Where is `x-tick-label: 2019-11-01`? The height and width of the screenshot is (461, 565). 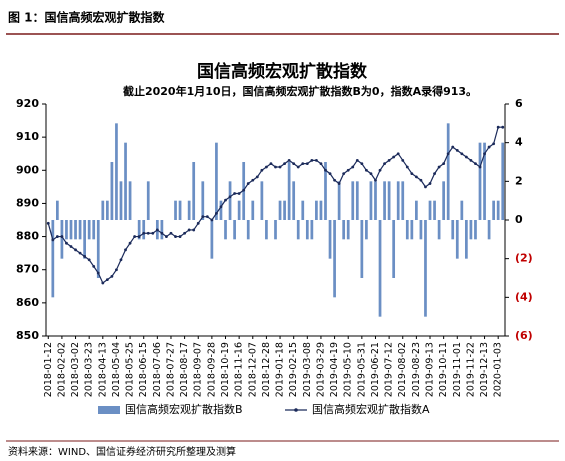 x-tick-label: 2019-11-01 is located at coordinates (457, 369).